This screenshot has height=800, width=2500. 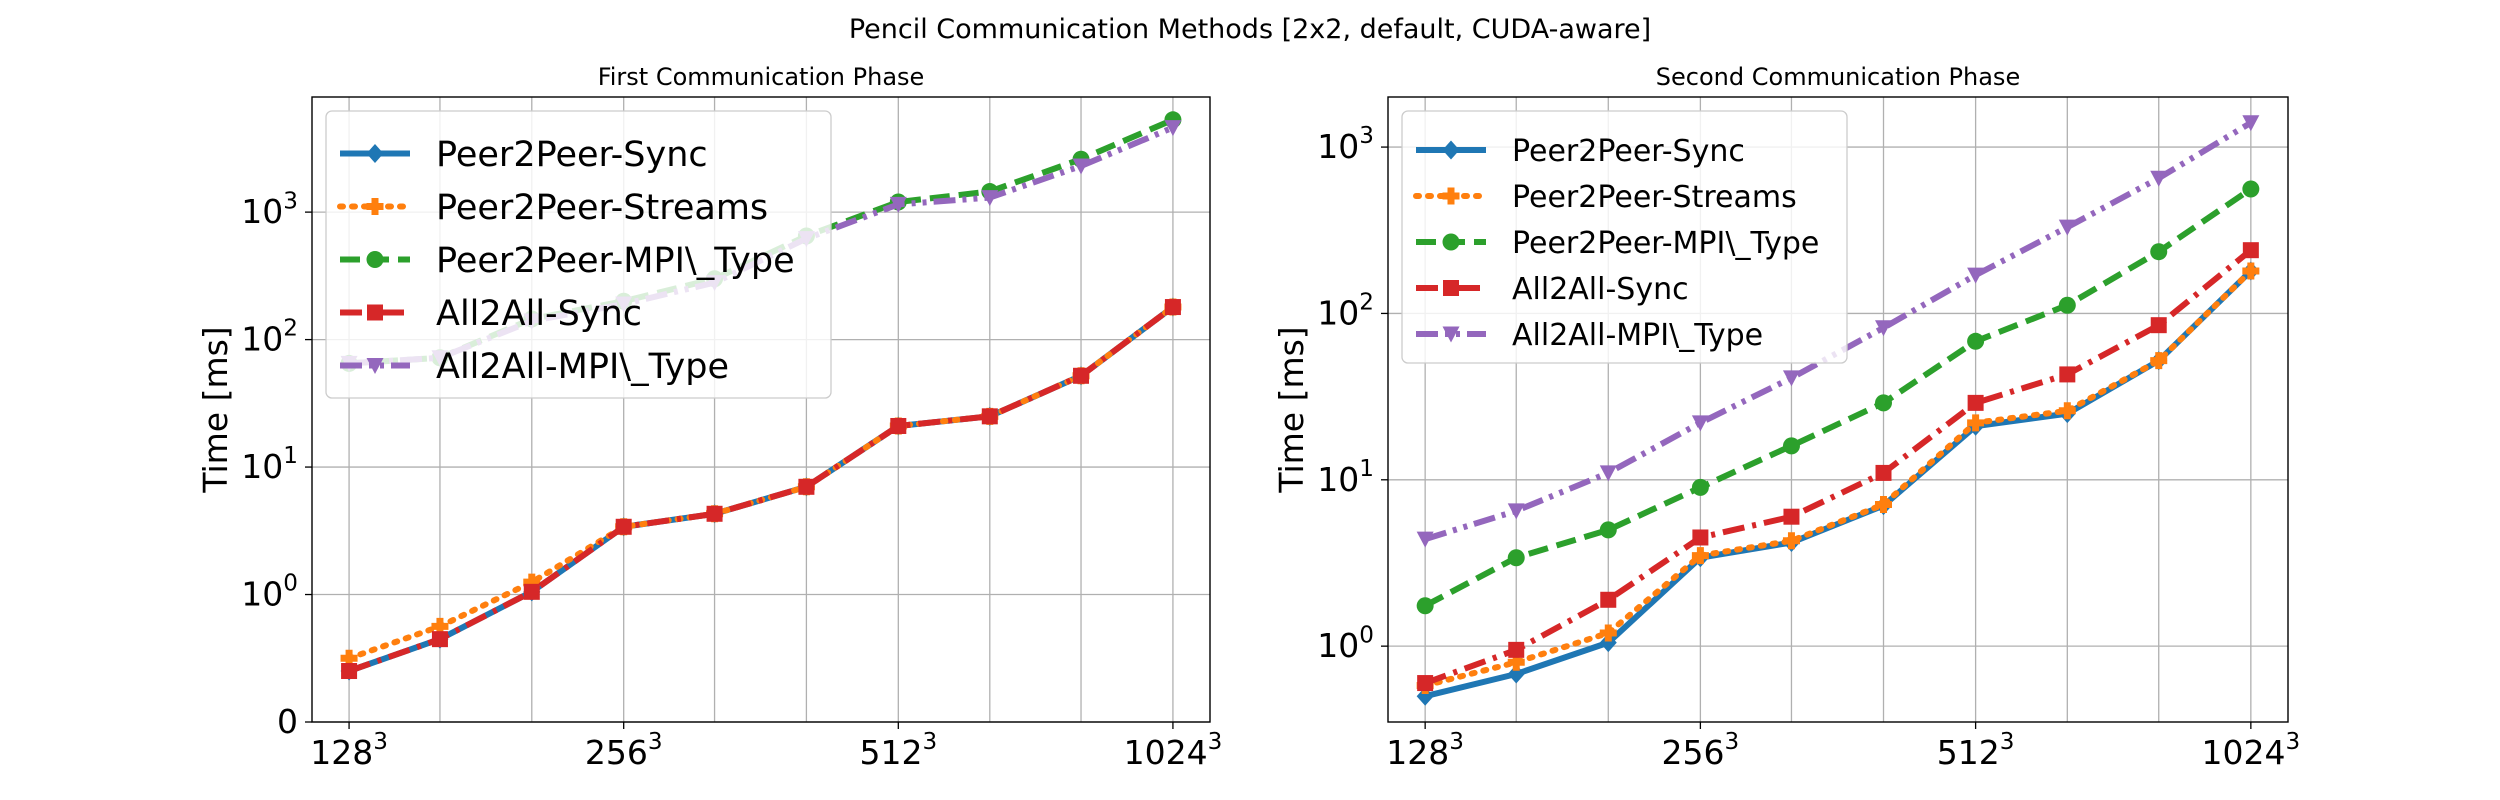 I want to click on y-tick-label: 102, so click(x=269, y=337).